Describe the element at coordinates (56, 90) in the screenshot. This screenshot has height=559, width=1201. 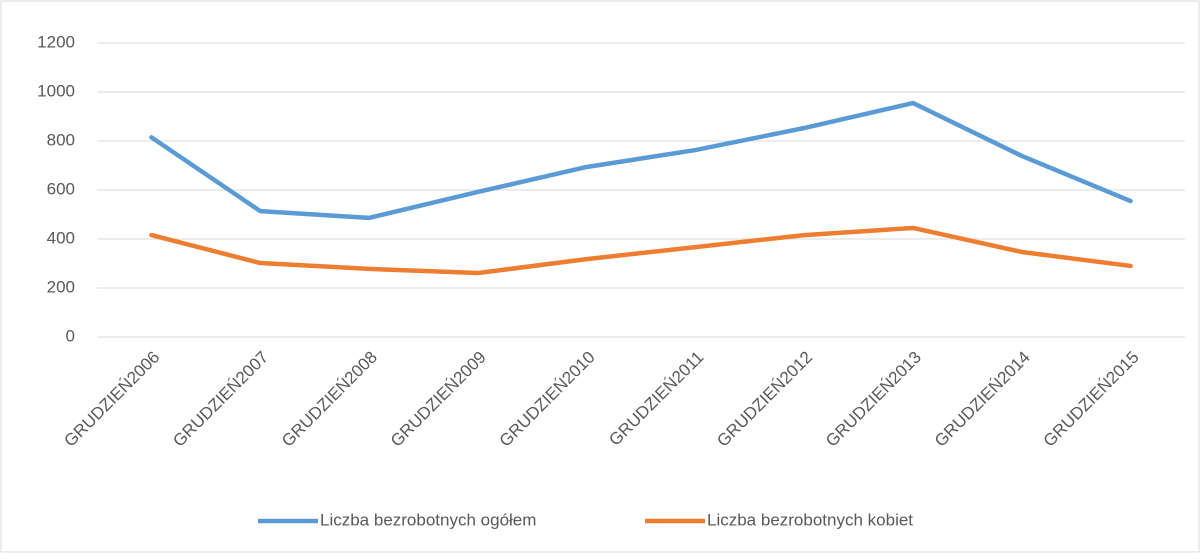
I see `y-tick-label: 1000` at that location.